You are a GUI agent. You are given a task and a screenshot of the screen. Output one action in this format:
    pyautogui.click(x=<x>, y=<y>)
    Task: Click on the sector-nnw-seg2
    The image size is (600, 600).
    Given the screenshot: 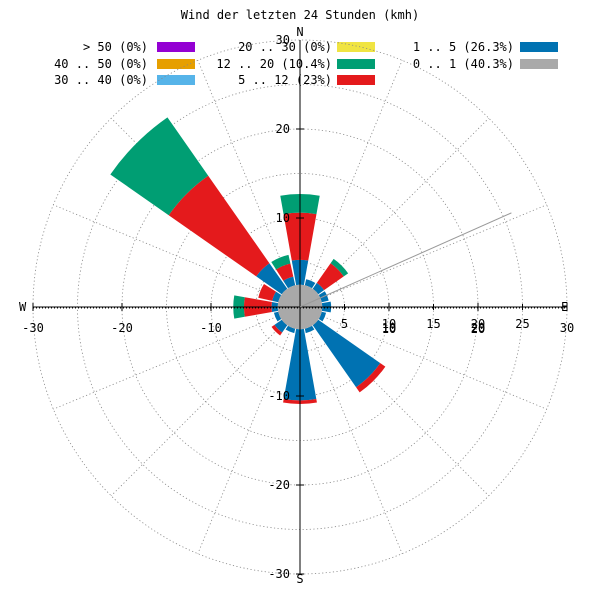 What is the action you would take?
    pyautogui.click(x=285, y=272)
    